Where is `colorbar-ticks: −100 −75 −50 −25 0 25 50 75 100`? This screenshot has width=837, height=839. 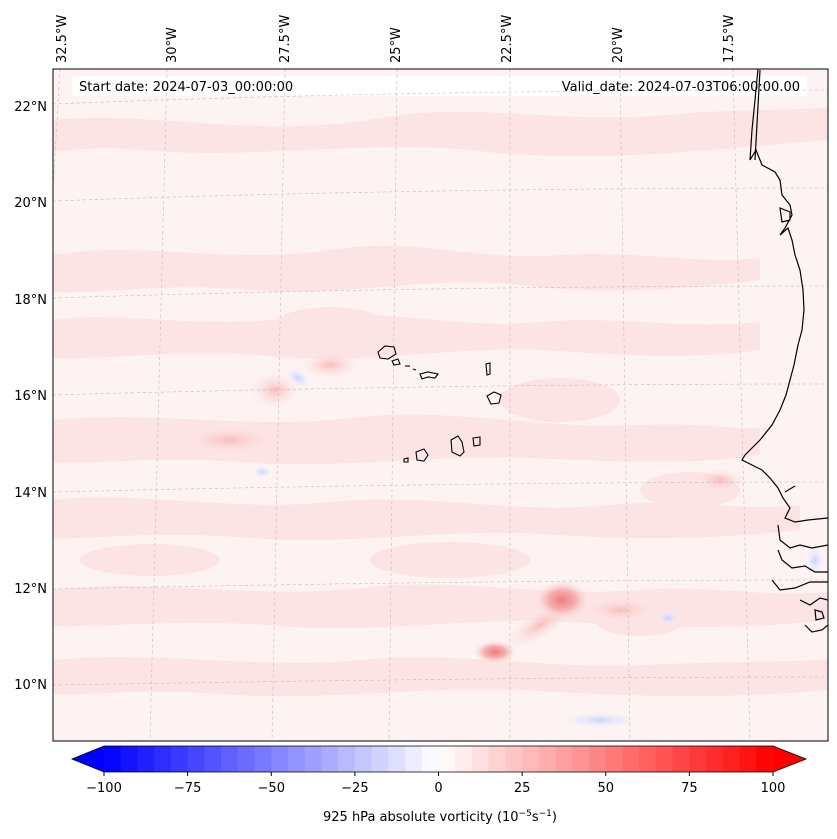 colorbar-ticks: −100 −75 −50 −25 0 25 50 75 100 is located at coordinates (435, 784).